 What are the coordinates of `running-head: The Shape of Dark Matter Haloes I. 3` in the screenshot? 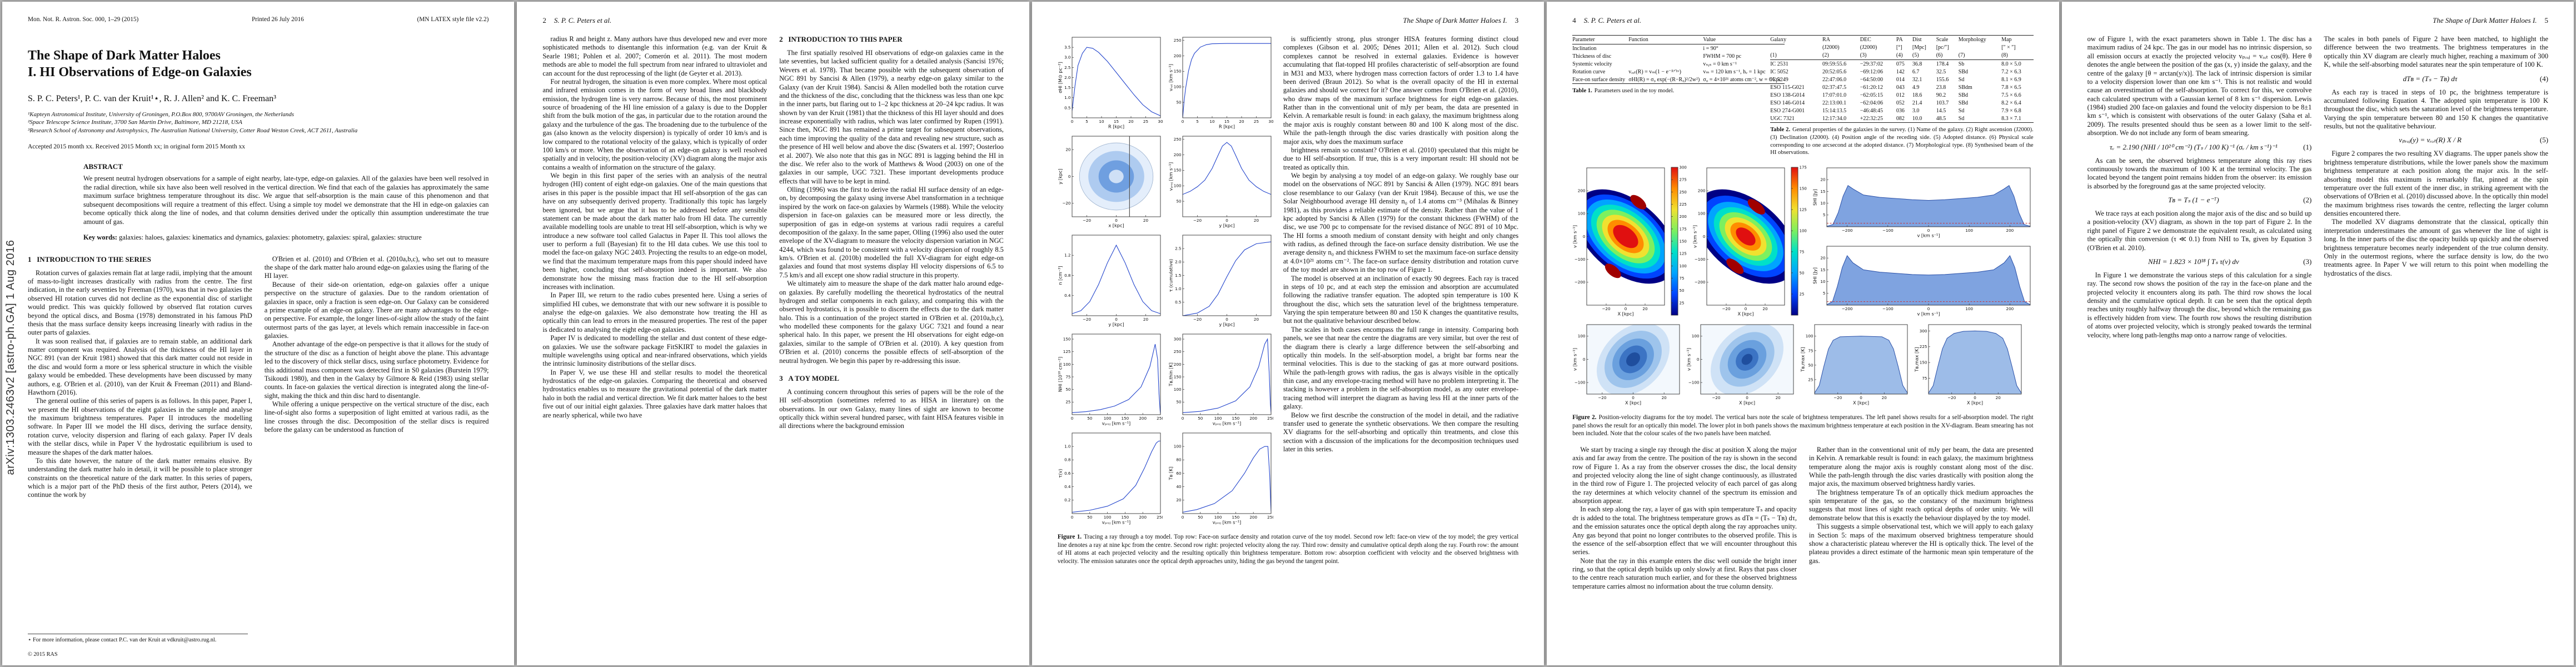 It's located at (1288, 20).